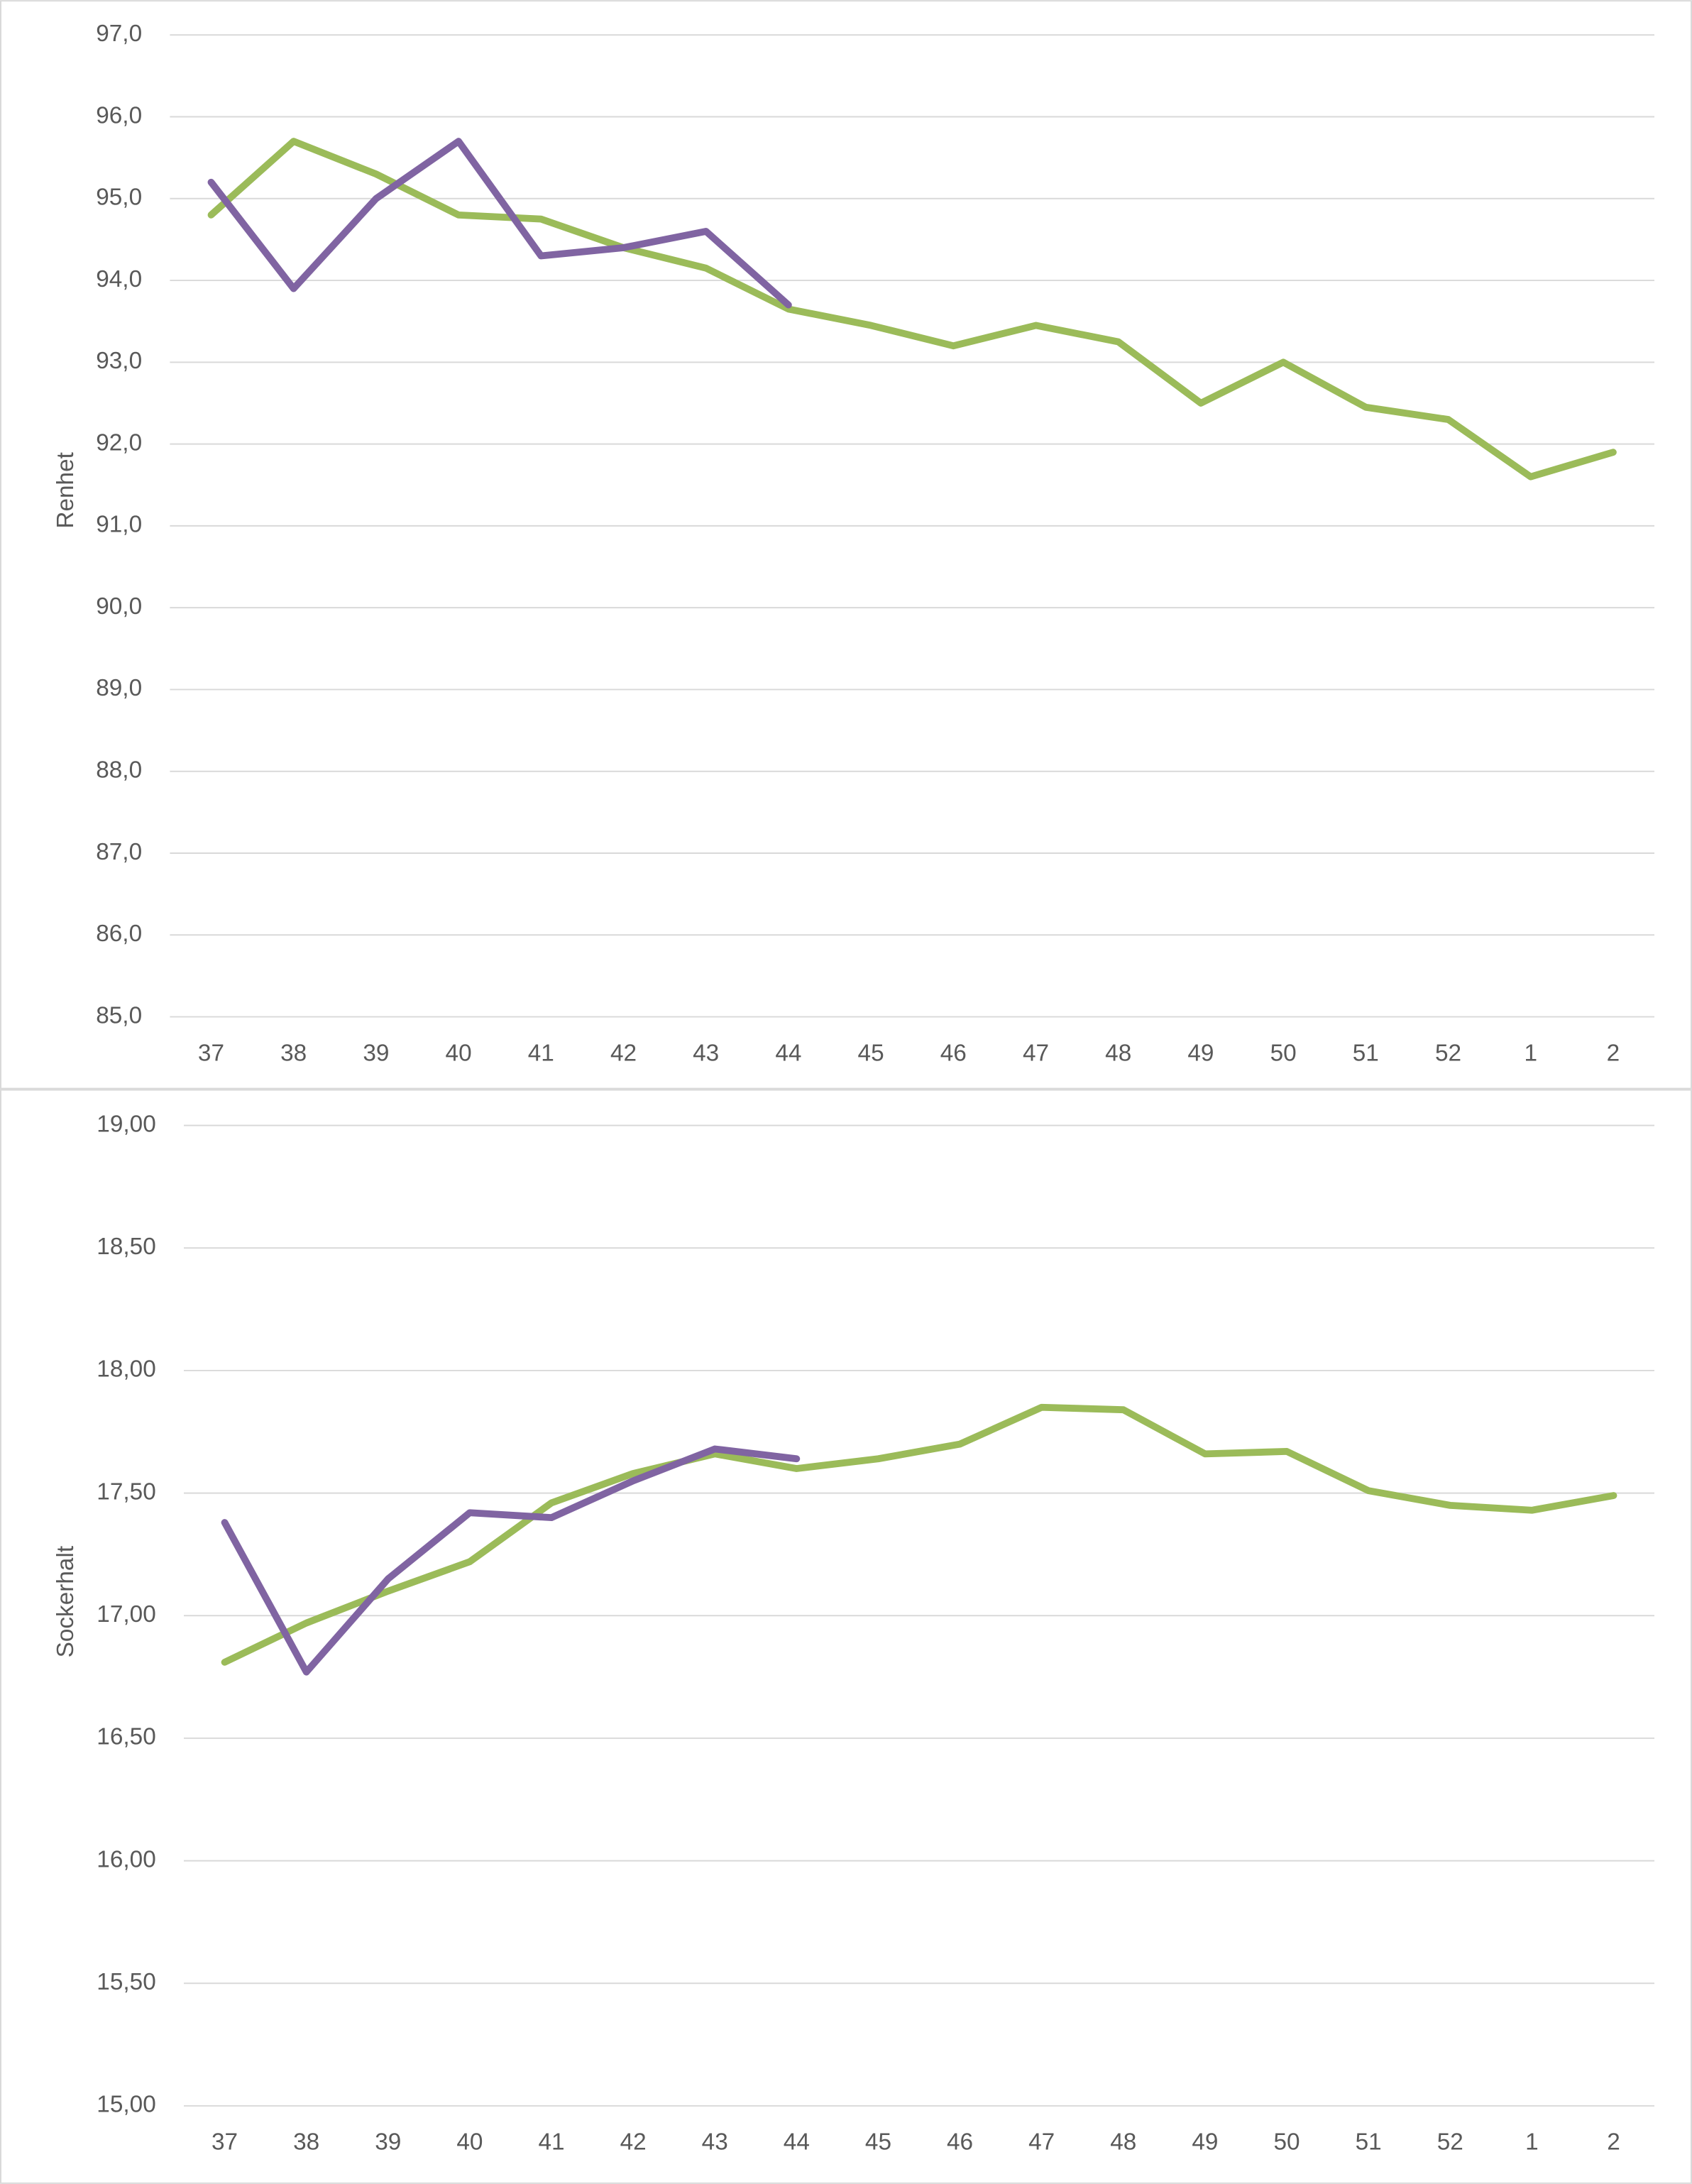 The width and height of the screenshot is (1692, 2184). Describe the element at coordinates (119, 525) in the screenshot. I see `y-tick-label: 91,0` at that location.